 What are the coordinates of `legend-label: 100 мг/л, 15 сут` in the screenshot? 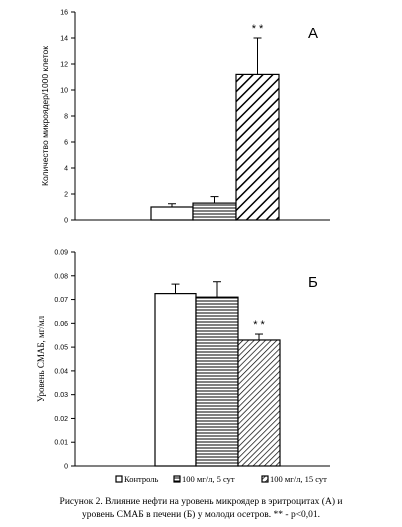 It's located at (298, 479).